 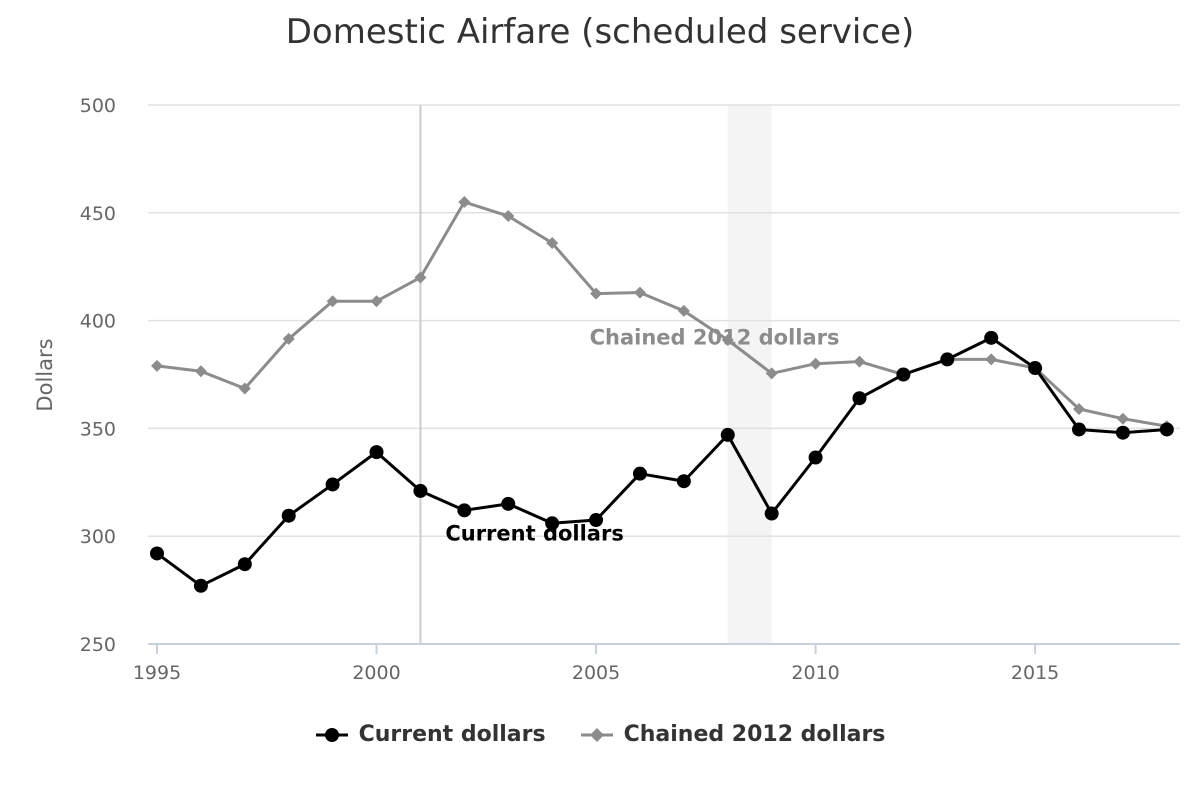 What do you see at coordinates (596, 293) in the screenshot?
I see `data-point-chained-2012-dollars-2005` at bounding box center [596, 293].